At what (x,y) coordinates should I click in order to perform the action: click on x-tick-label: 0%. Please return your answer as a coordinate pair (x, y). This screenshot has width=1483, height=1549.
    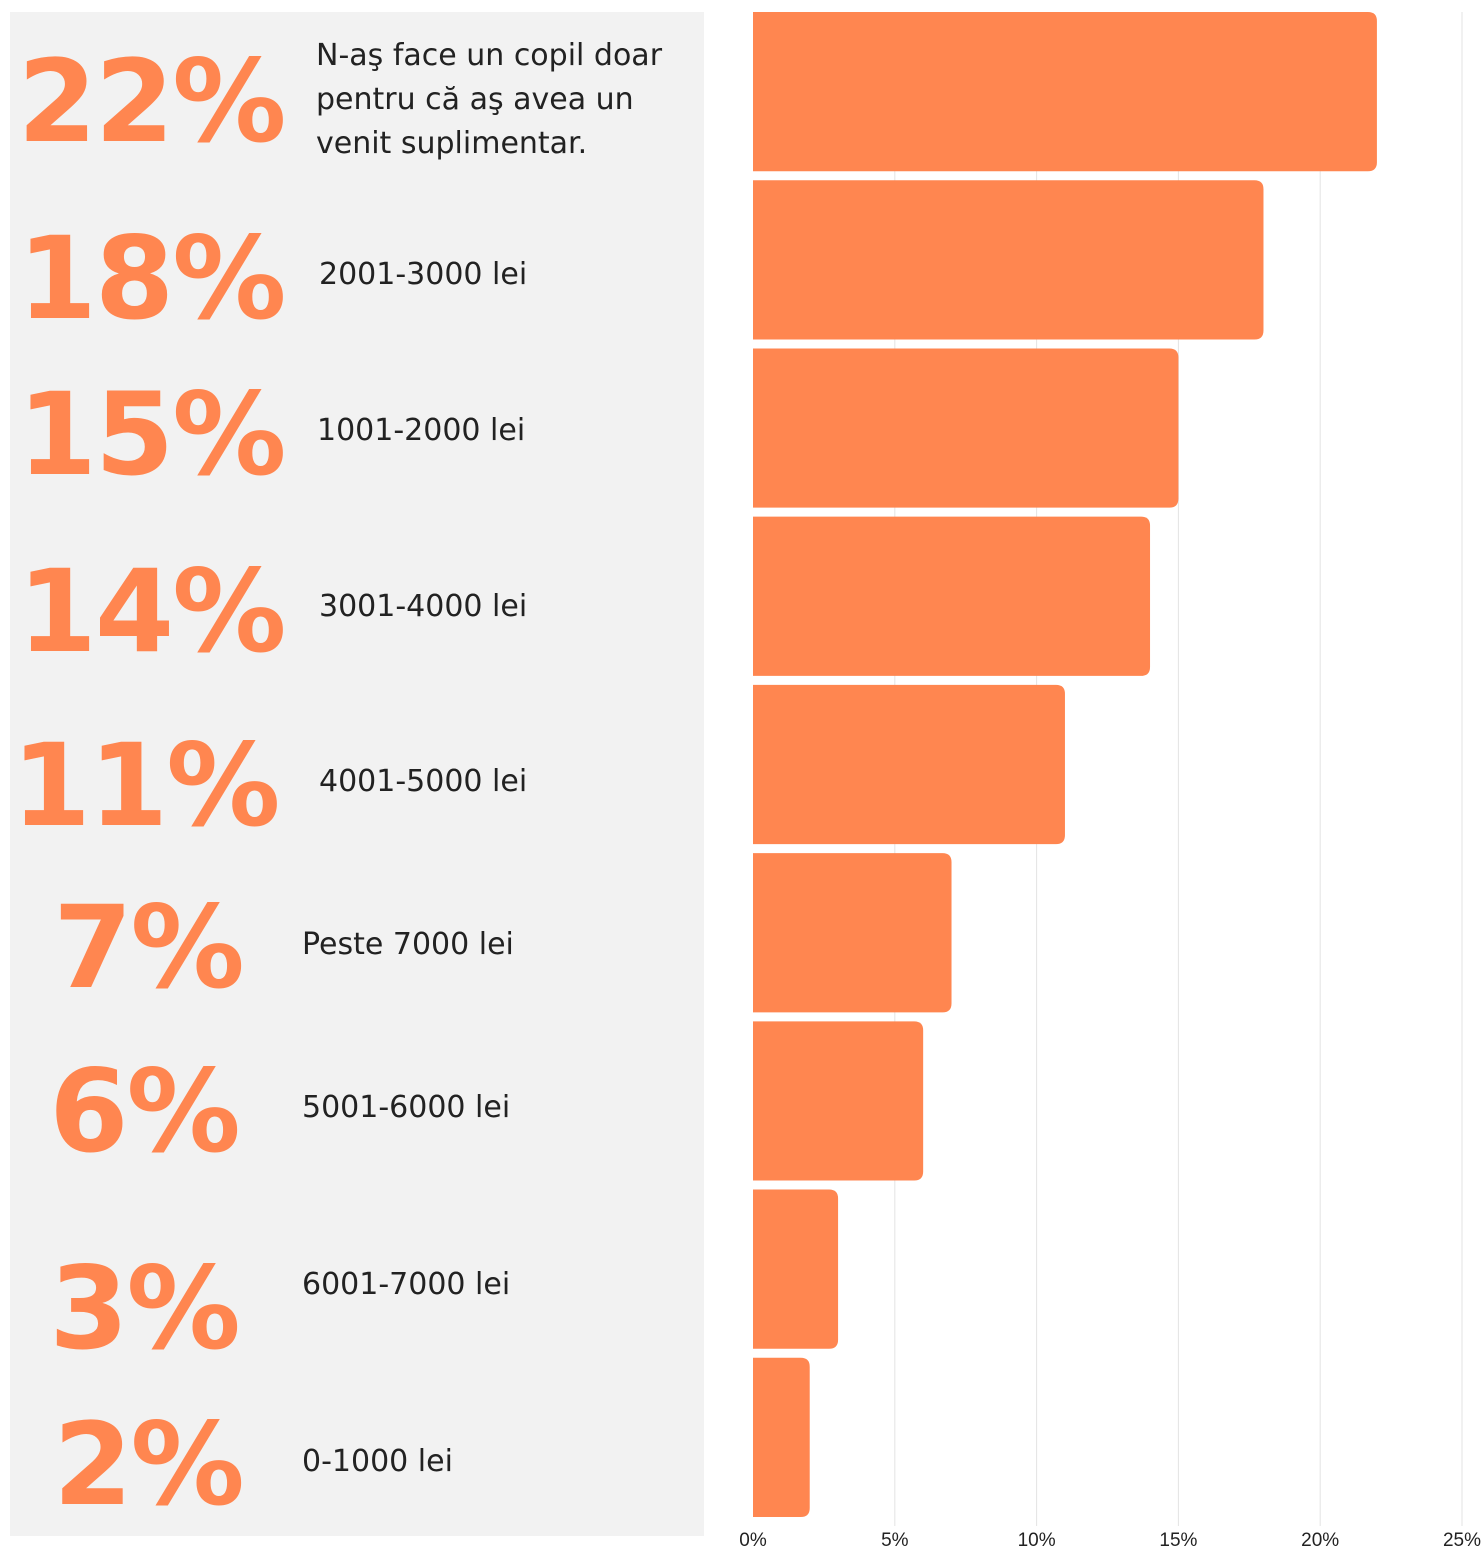
    Looking at the image, I should click on (753, 1539).